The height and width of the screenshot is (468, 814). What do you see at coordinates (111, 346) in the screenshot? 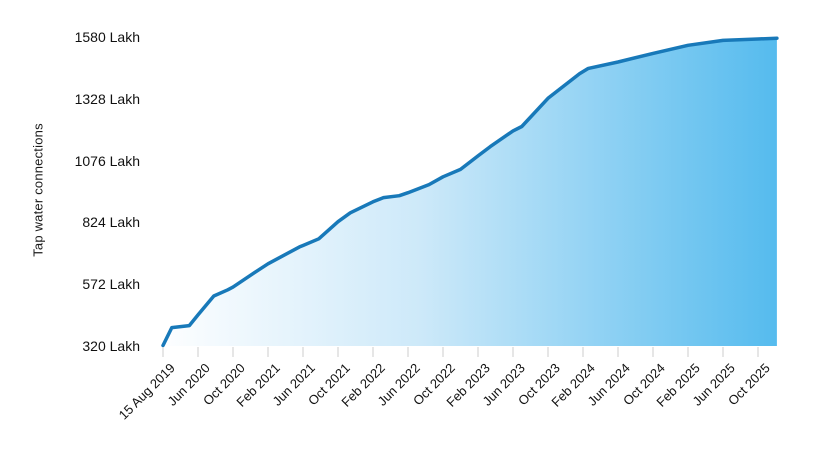
I see `y-axis-tick-label: 320 Lakh` at bounding box center [111, 346].